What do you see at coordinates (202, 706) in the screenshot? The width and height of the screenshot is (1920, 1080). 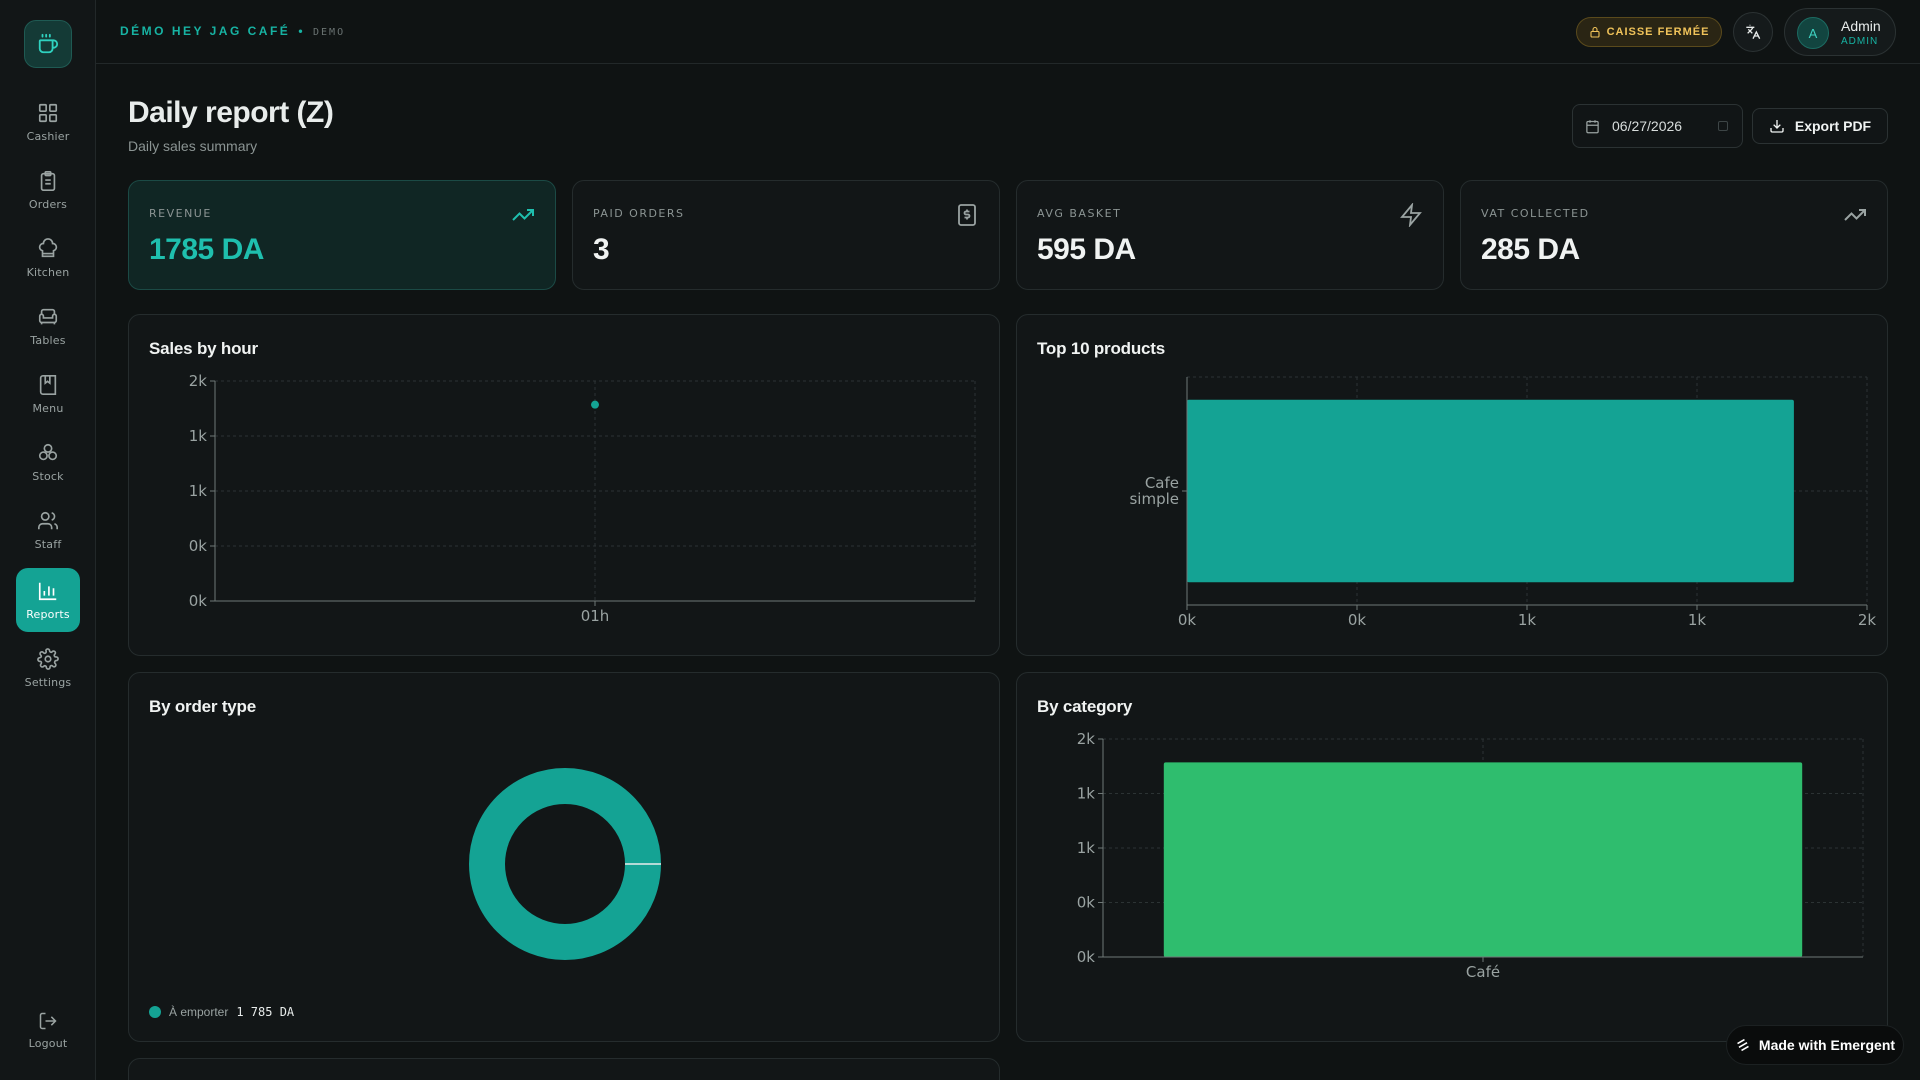 I see `panel-title: By order type` at bounding box center [202, 706].